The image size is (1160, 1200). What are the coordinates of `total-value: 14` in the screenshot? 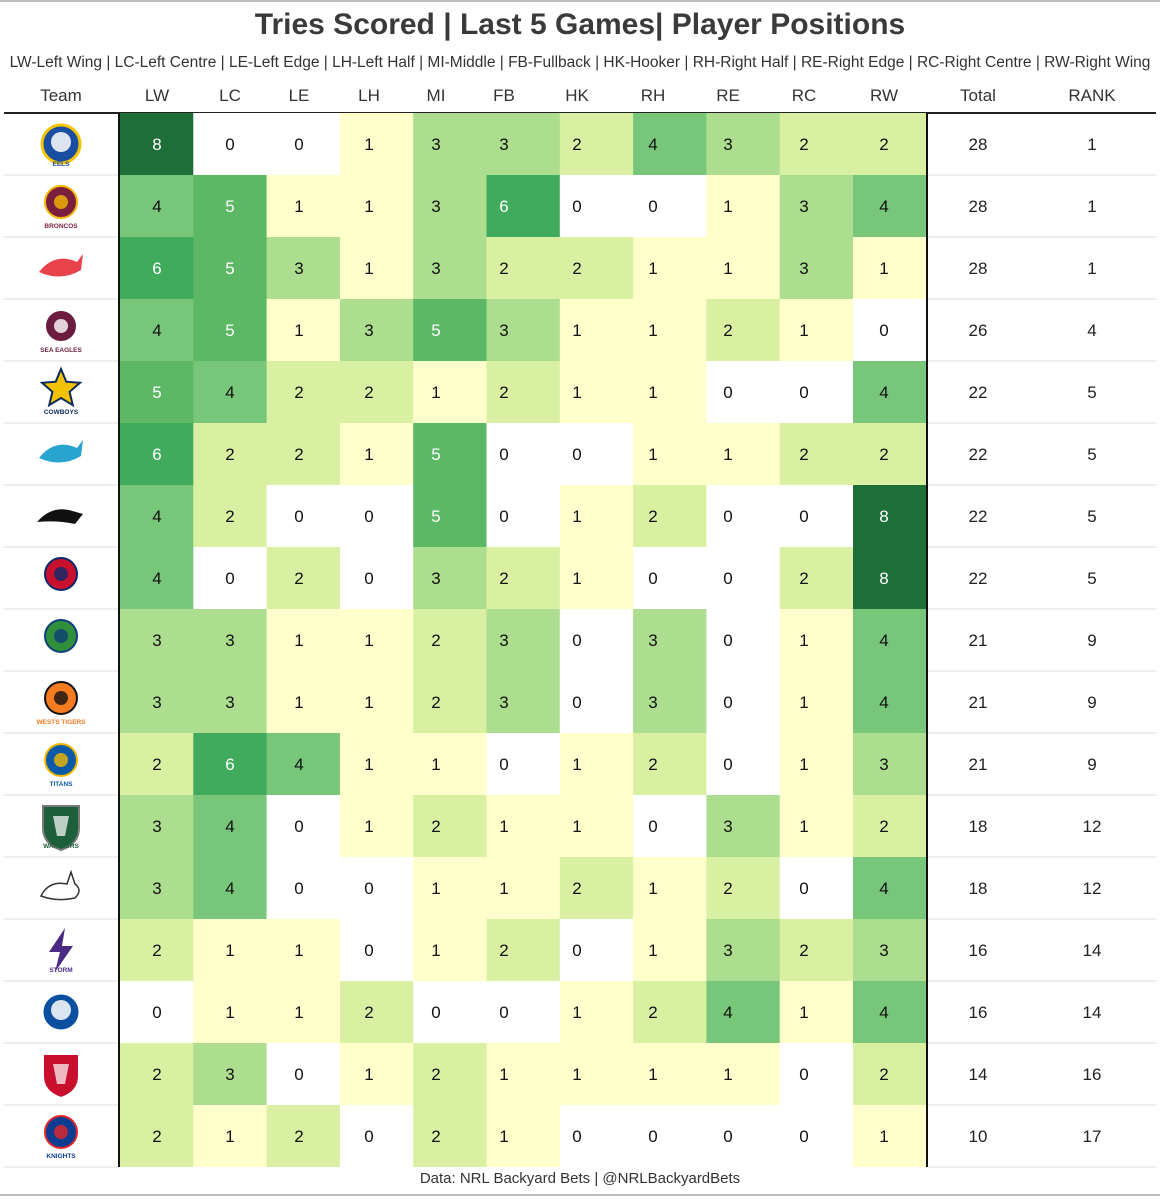 It's located at (978, 1074).